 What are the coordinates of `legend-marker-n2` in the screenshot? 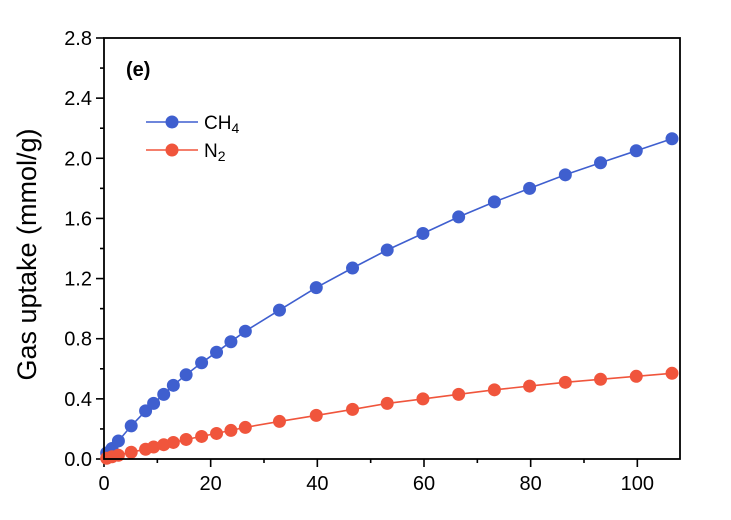 It's located at (172, 150).